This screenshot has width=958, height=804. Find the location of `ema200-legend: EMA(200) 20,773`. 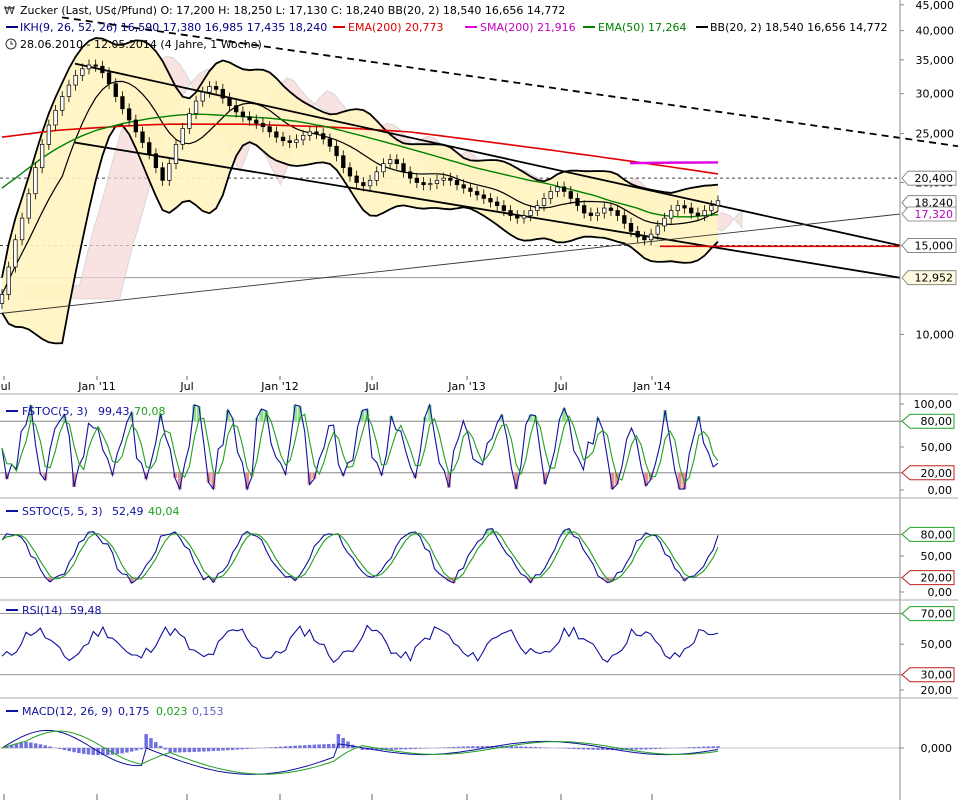

ema200-legend: EMA(200) 20,773 is located at coordinates (396, 27).